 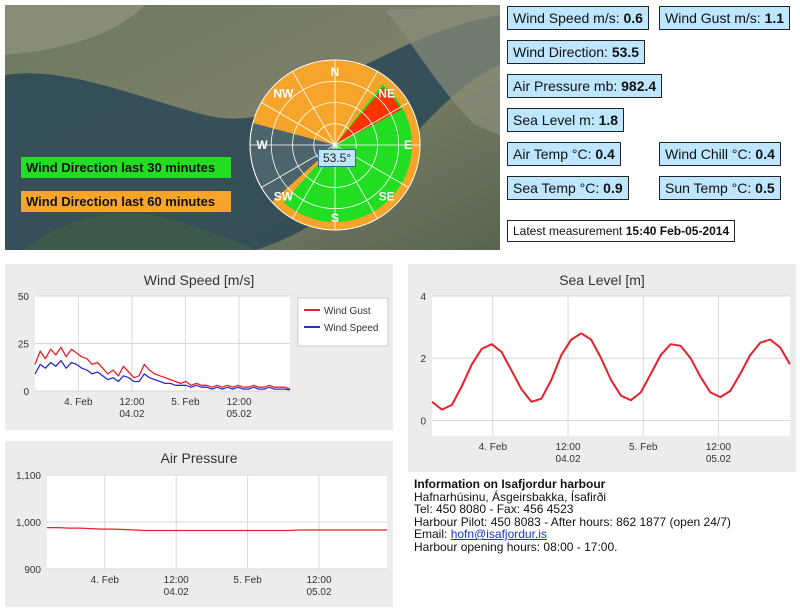 What do you see at coordinates (713, 18) in the screenshot?
I see `wind-gust-label: Wind Gust m/s:` at bounding box center [713, 18].